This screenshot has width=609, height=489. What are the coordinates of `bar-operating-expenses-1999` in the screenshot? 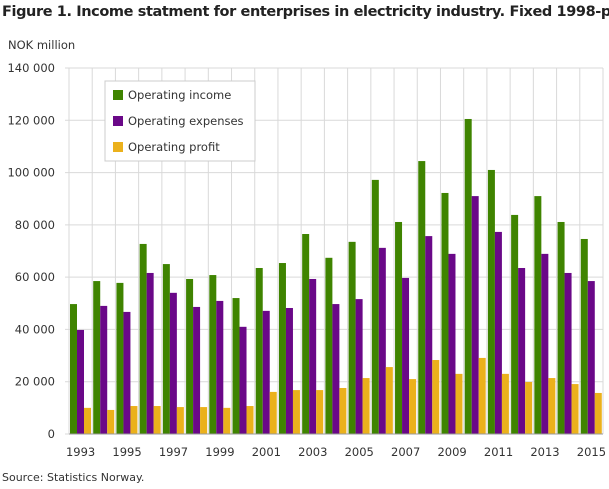 It's located at (220, 367).